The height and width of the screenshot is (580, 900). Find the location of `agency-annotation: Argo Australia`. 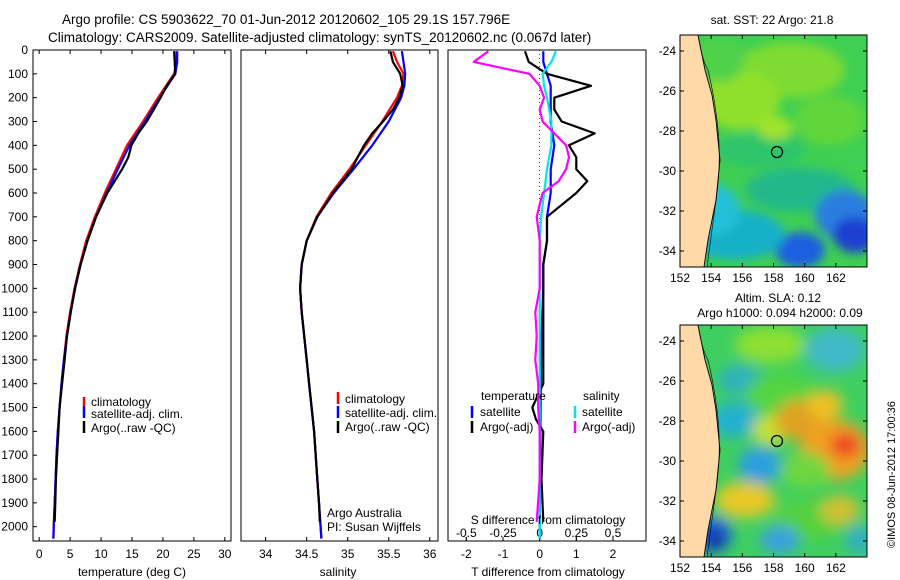

agency-annotation: Argo Australia is located at coordinates (364, 513).